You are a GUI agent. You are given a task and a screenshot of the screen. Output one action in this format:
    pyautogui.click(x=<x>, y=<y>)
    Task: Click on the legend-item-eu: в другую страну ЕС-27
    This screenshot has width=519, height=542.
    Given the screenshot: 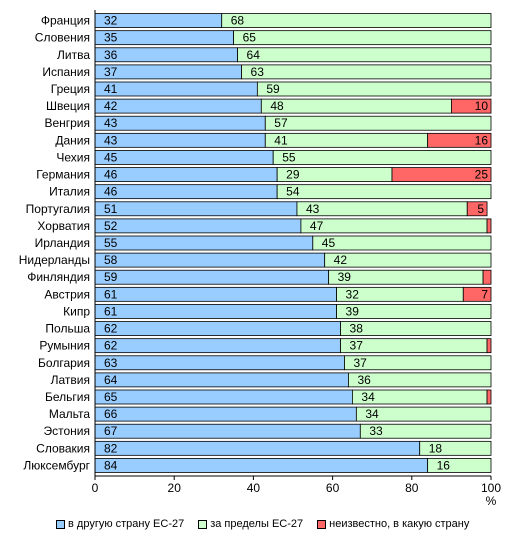 What is the action you would take?
    pyautogui.click(x=120, y=524)
    